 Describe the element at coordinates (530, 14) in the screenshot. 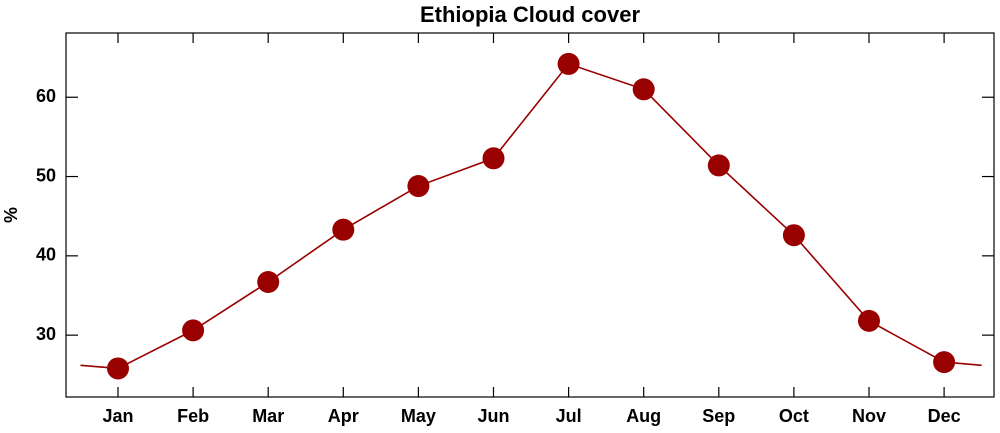

I see `chart-title: Ethiopia Cloud cover` at that location.